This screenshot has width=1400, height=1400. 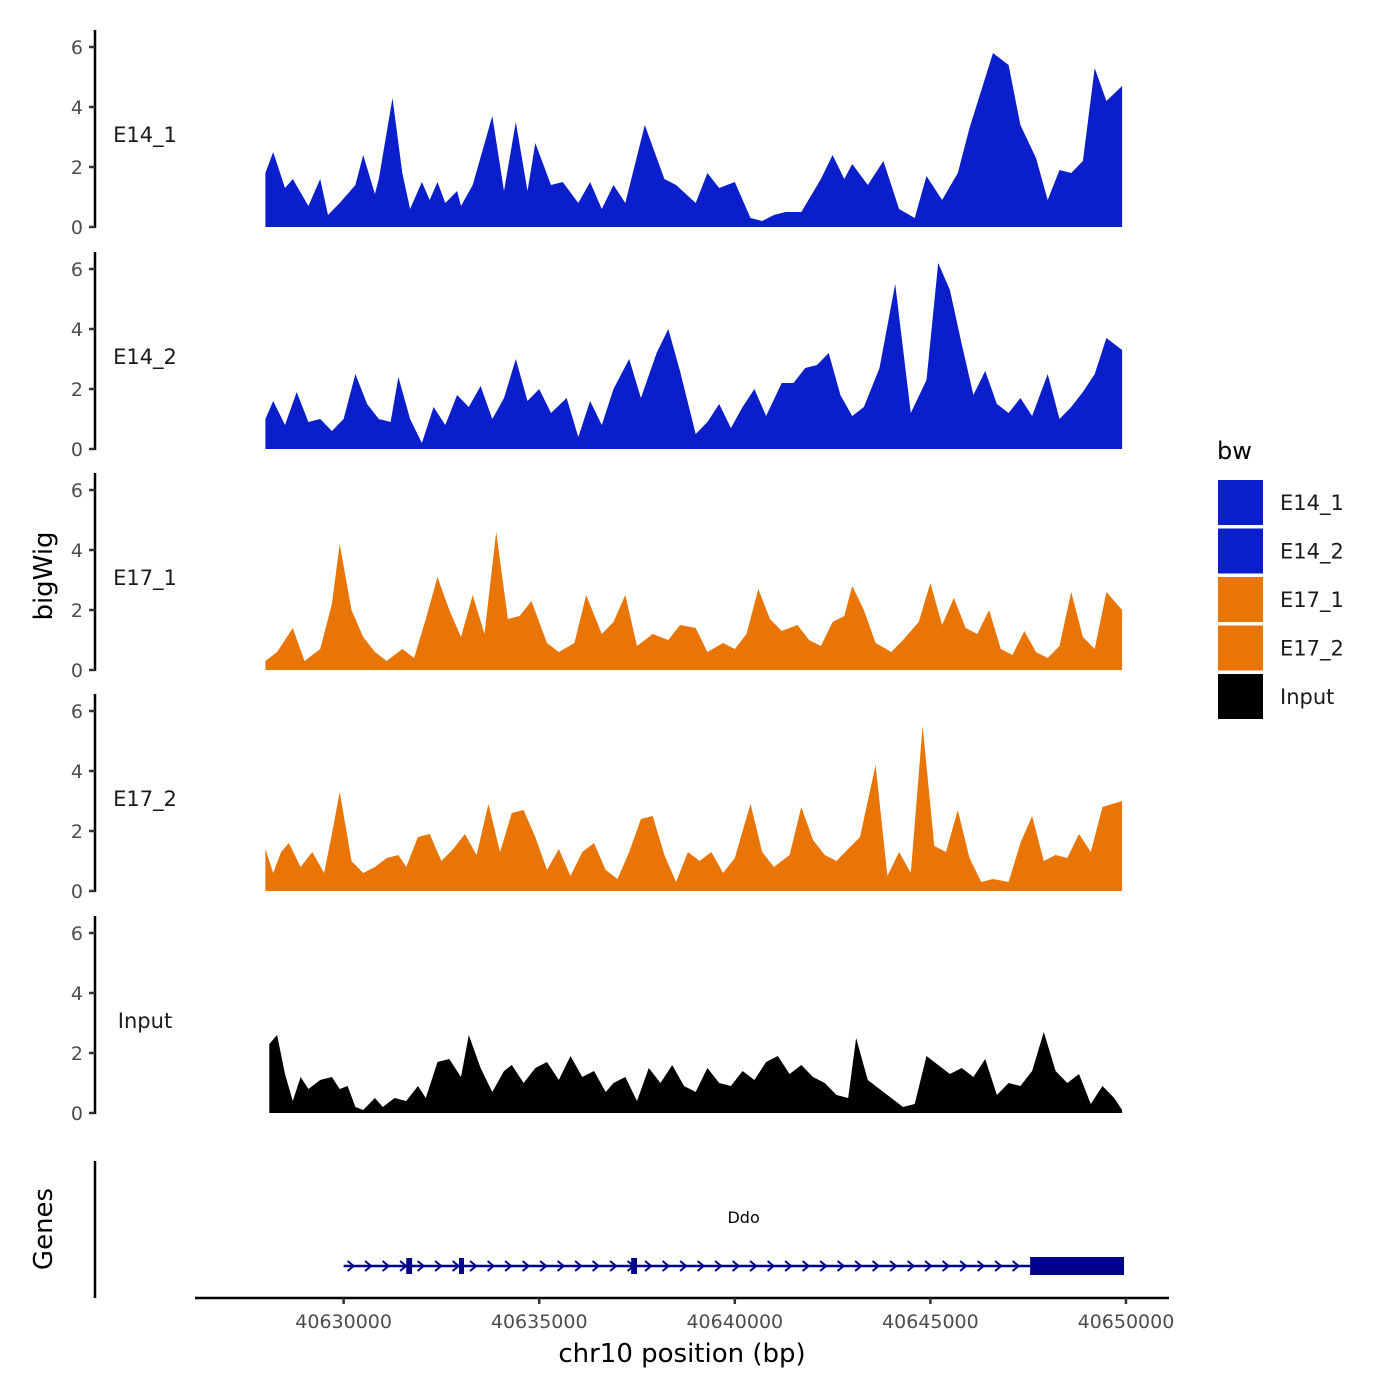 I want to click on x-axis-title: chr10 position (bp), so click(x=681, y=1354).